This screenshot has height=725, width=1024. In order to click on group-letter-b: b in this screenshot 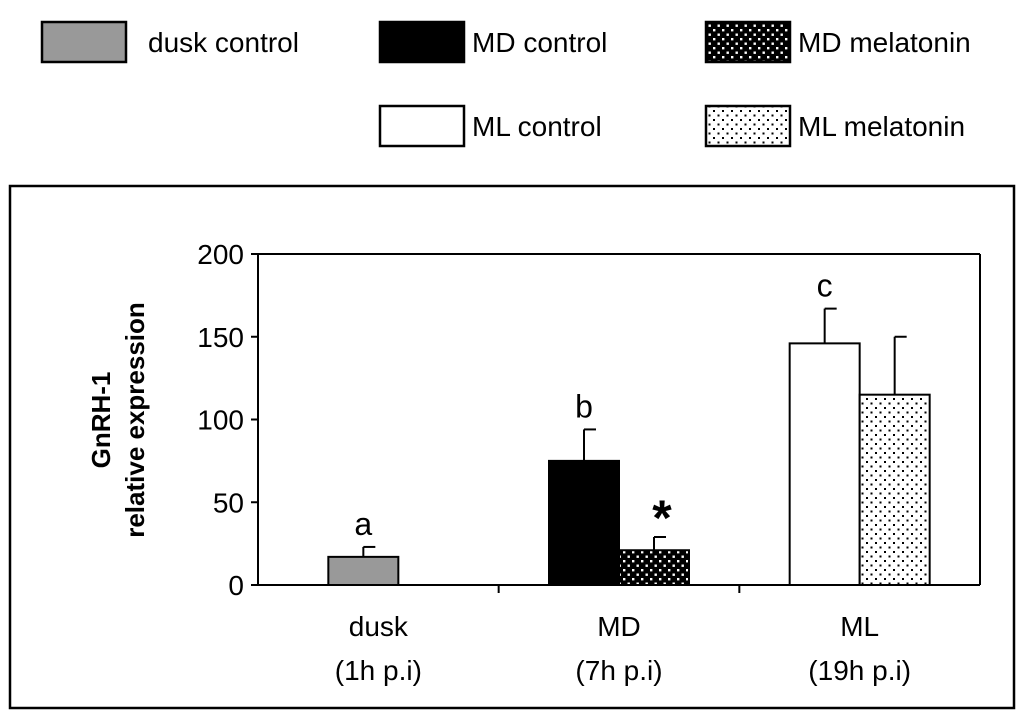, I will do `click(584, 406)`.